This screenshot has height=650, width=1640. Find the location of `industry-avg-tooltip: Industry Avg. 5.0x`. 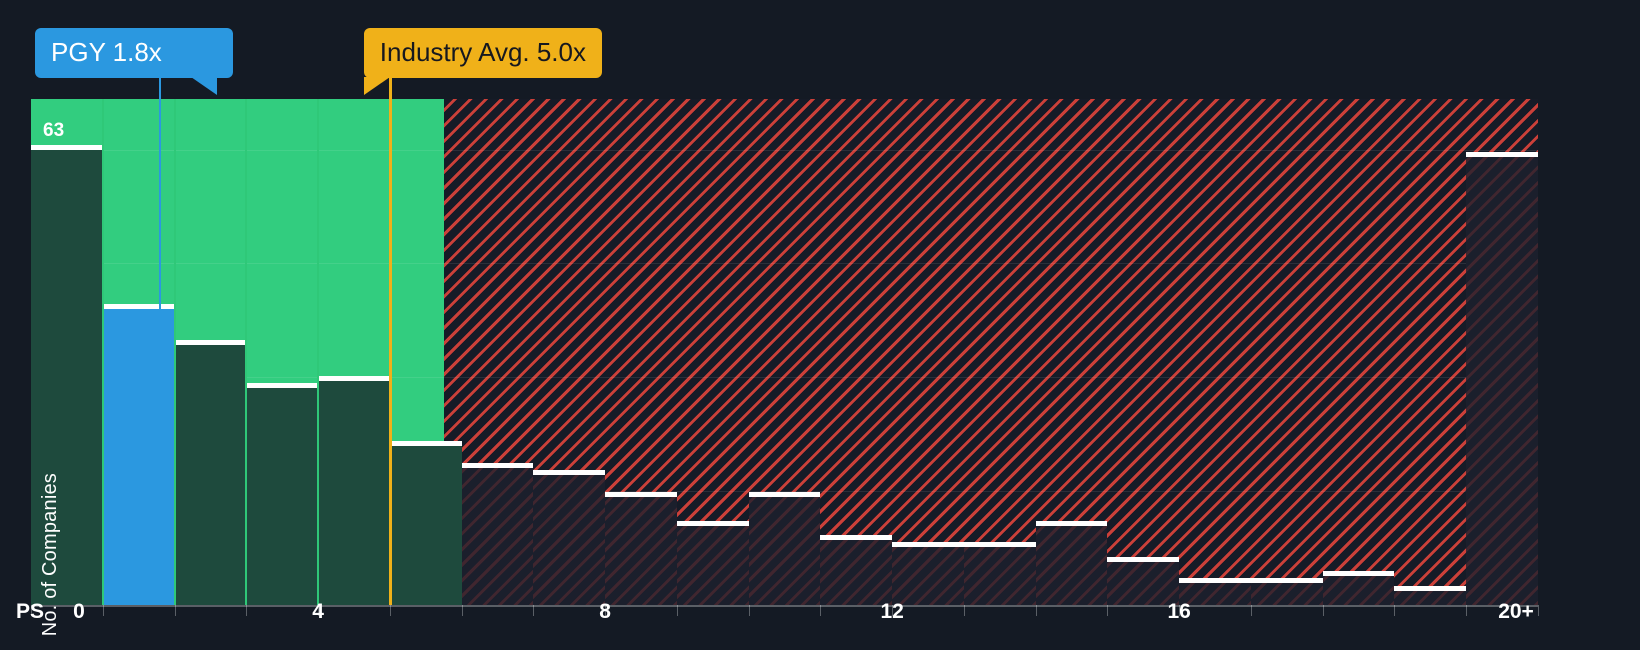

industry-avg-tooltip: Industry Avg. 5.0x is located at coordinates (482, 61).